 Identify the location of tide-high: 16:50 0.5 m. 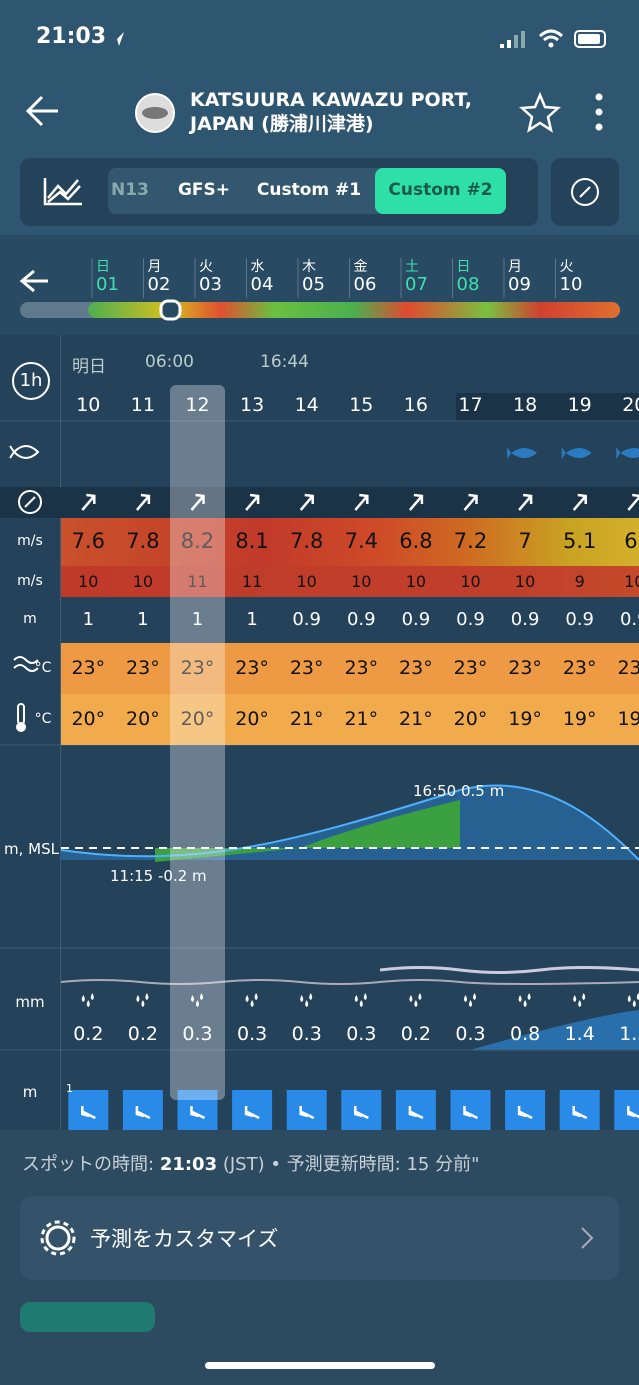
(459, 791).